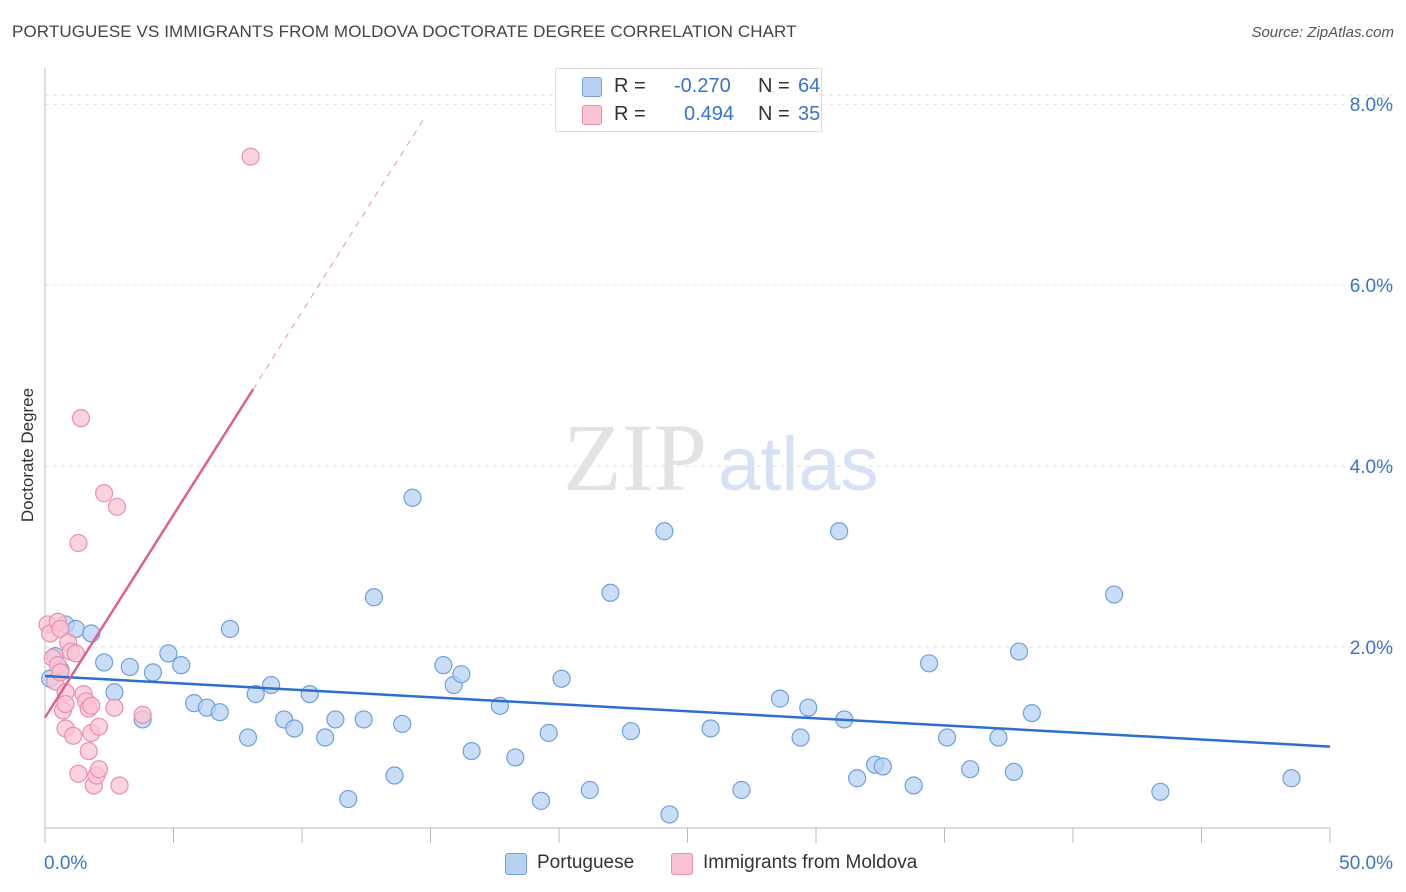 This screenshot has height=892, width=1406. I want to click on source-label: Source: ZipAtlas.com, so click(1322, 32).